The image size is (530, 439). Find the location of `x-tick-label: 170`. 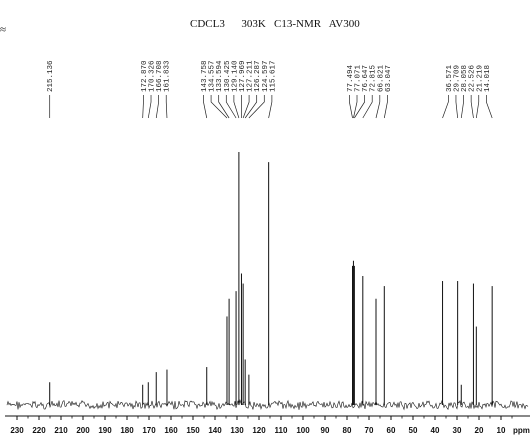

x-tick-label: 170 is located at coordinates (149, 430).